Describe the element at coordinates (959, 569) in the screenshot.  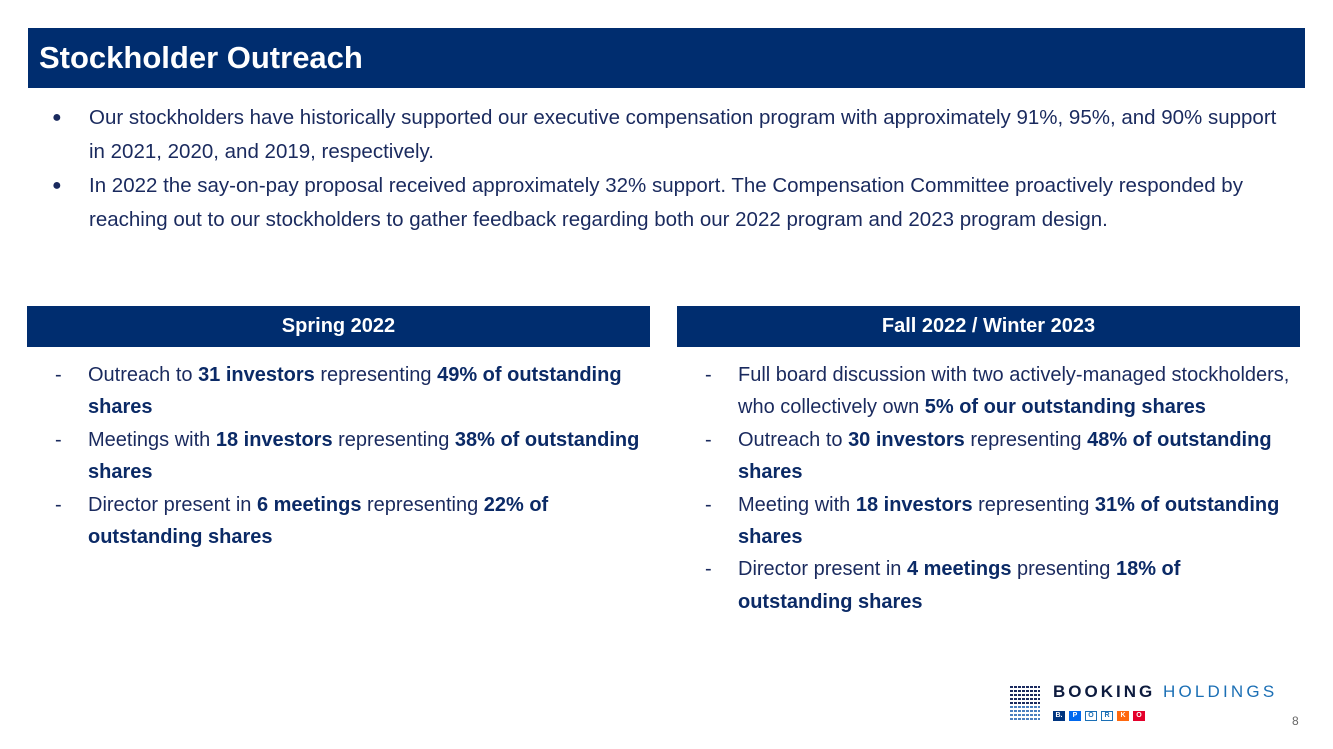
I see `item-bold: 4 meetings` at that location.